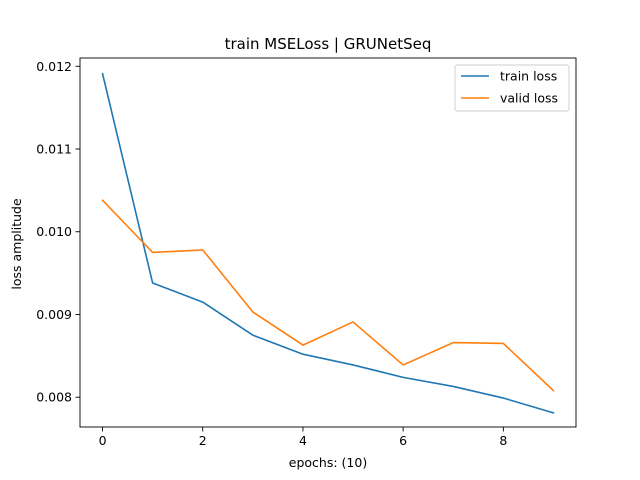 The height and width of the screenshot is (480, 640). What do you see at coordinates (16, 244) in the screenshot?
I see `y-axis-label: loss amplitude` at bounding box center [16, 244].